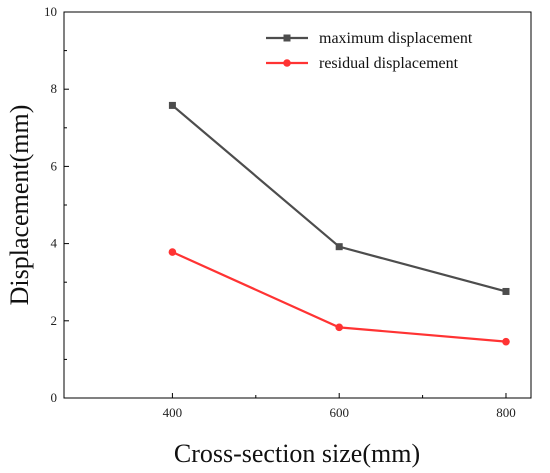  What do you see at coordinates (54, 88) in the screenshot?
I see `y-tick-label: 8` at bounding box center [54, 88].